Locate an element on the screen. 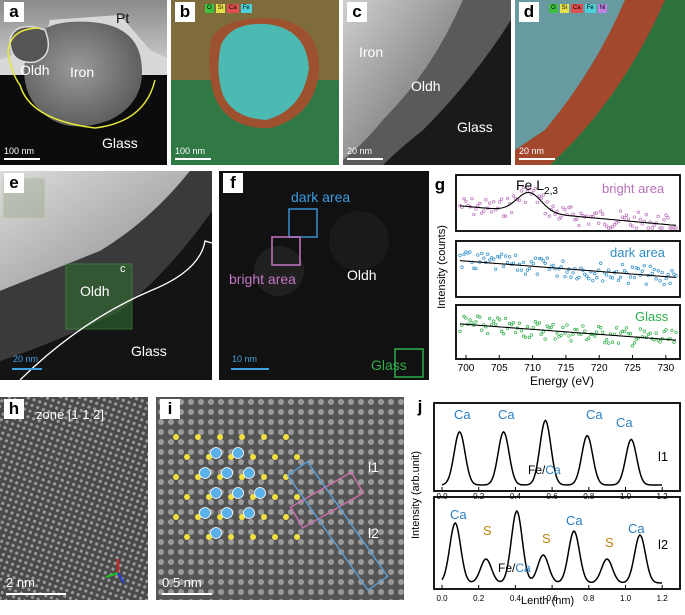  legend-o: O is located at coordinates (209, 8).